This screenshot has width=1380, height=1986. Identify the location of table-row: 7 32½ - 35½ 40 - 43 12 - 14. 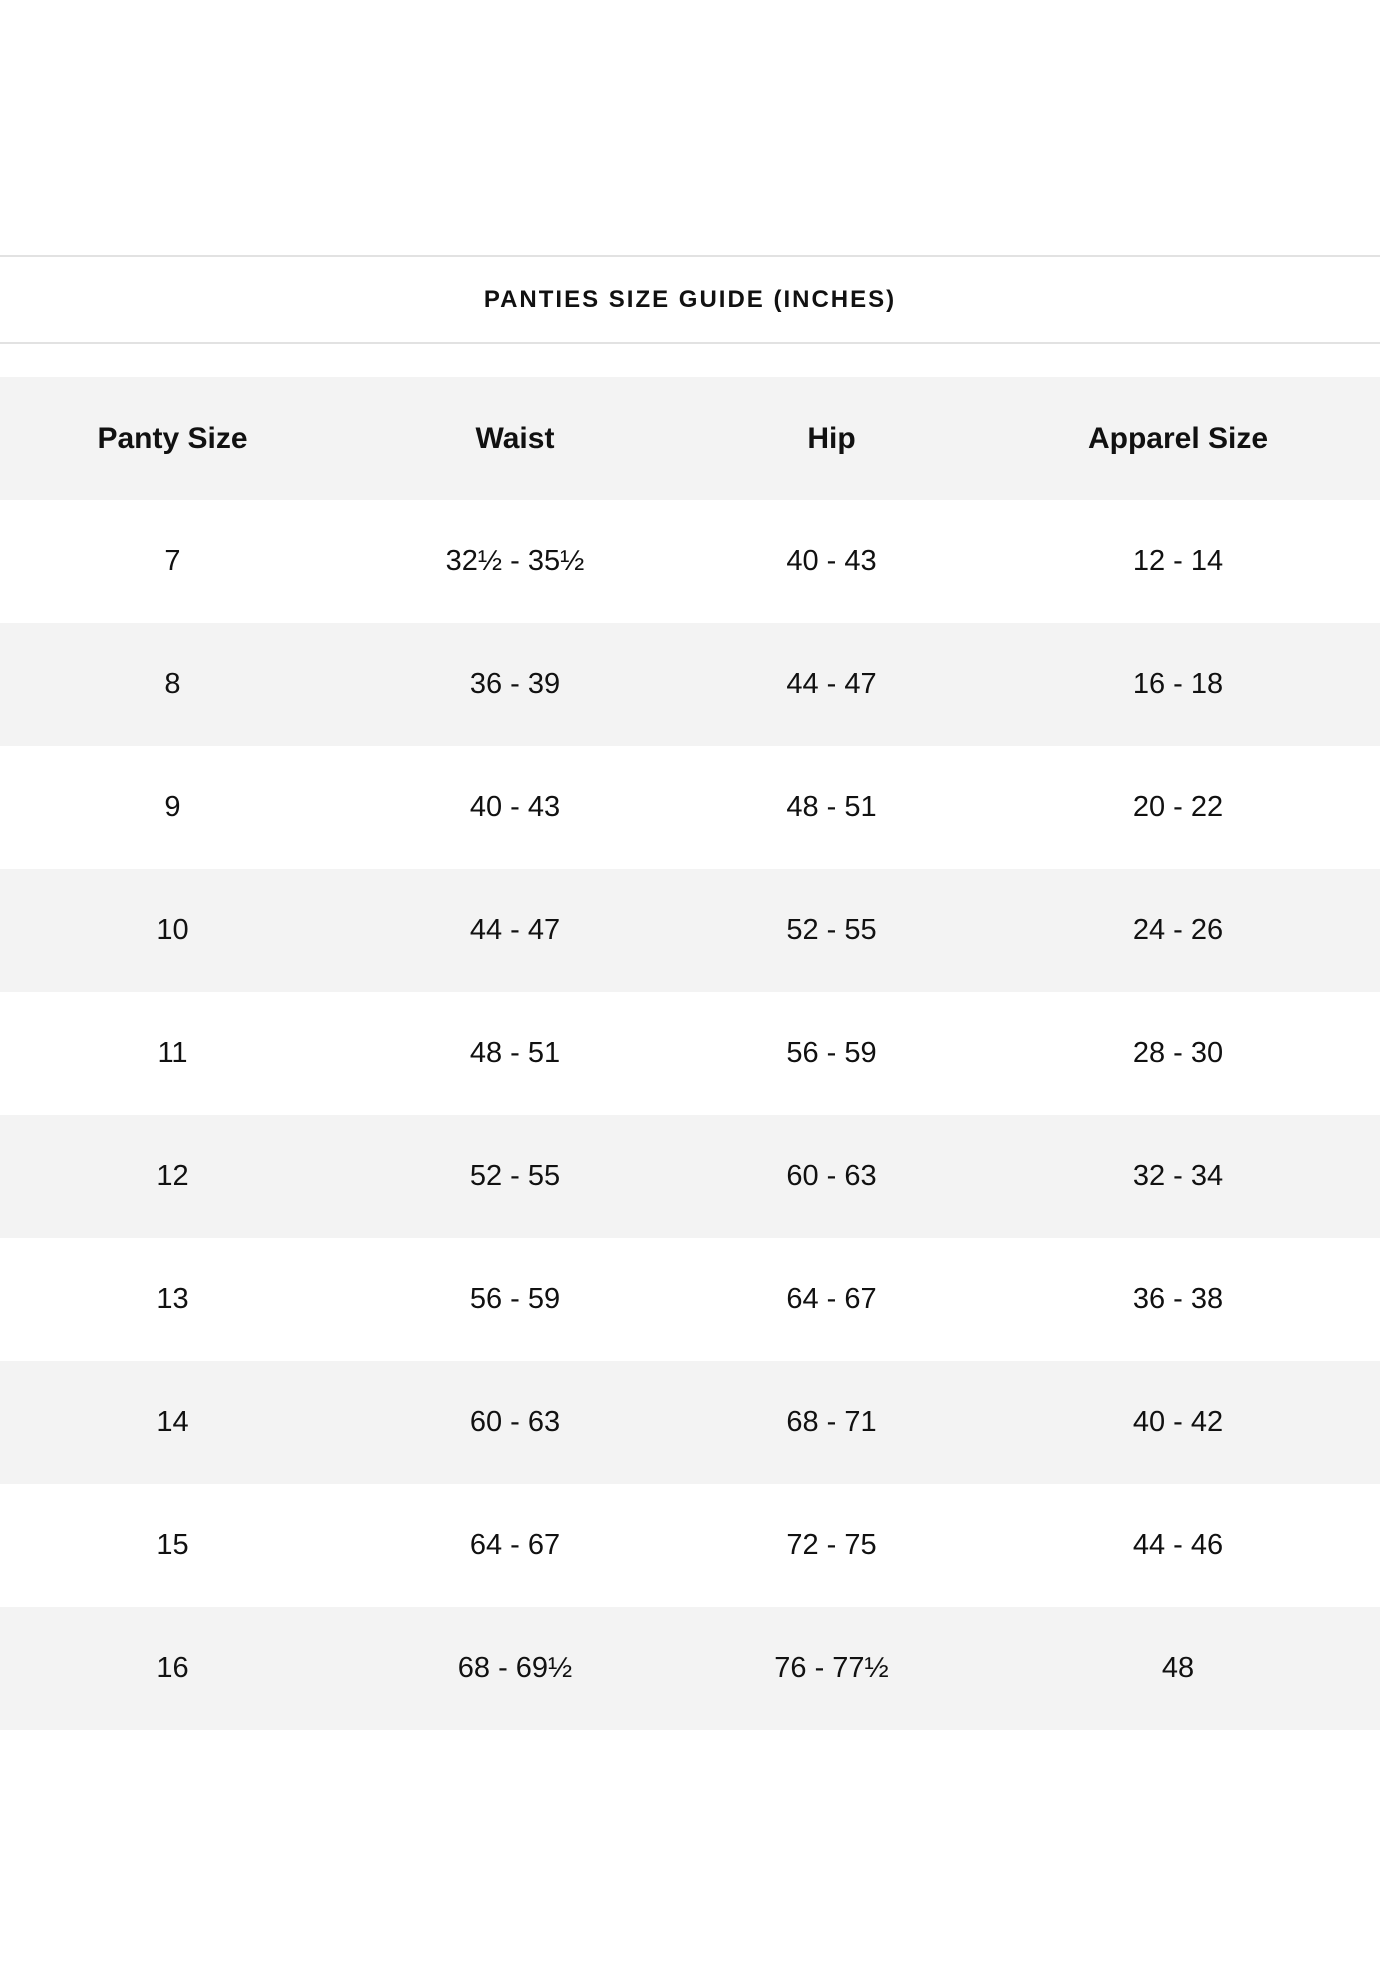
(690, 561).